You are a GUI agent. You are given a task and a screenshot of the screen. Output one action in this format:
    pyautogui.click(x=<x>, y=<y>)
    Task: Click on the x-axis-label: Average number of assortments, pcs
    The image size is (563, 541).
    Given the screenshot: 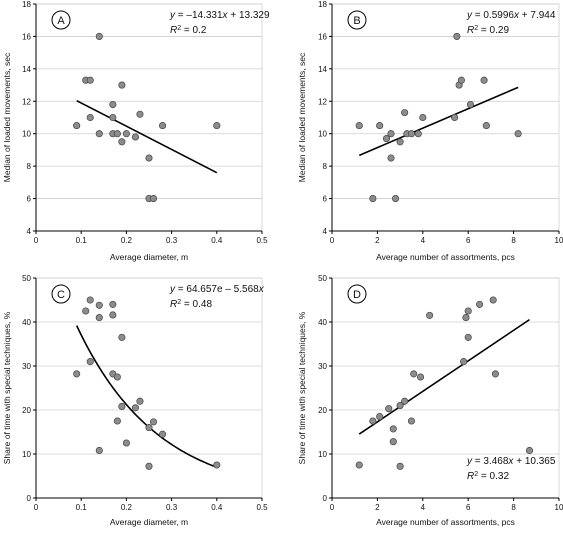 What is the action you would take?
    pyautogui.click(x=445, y=522)
    